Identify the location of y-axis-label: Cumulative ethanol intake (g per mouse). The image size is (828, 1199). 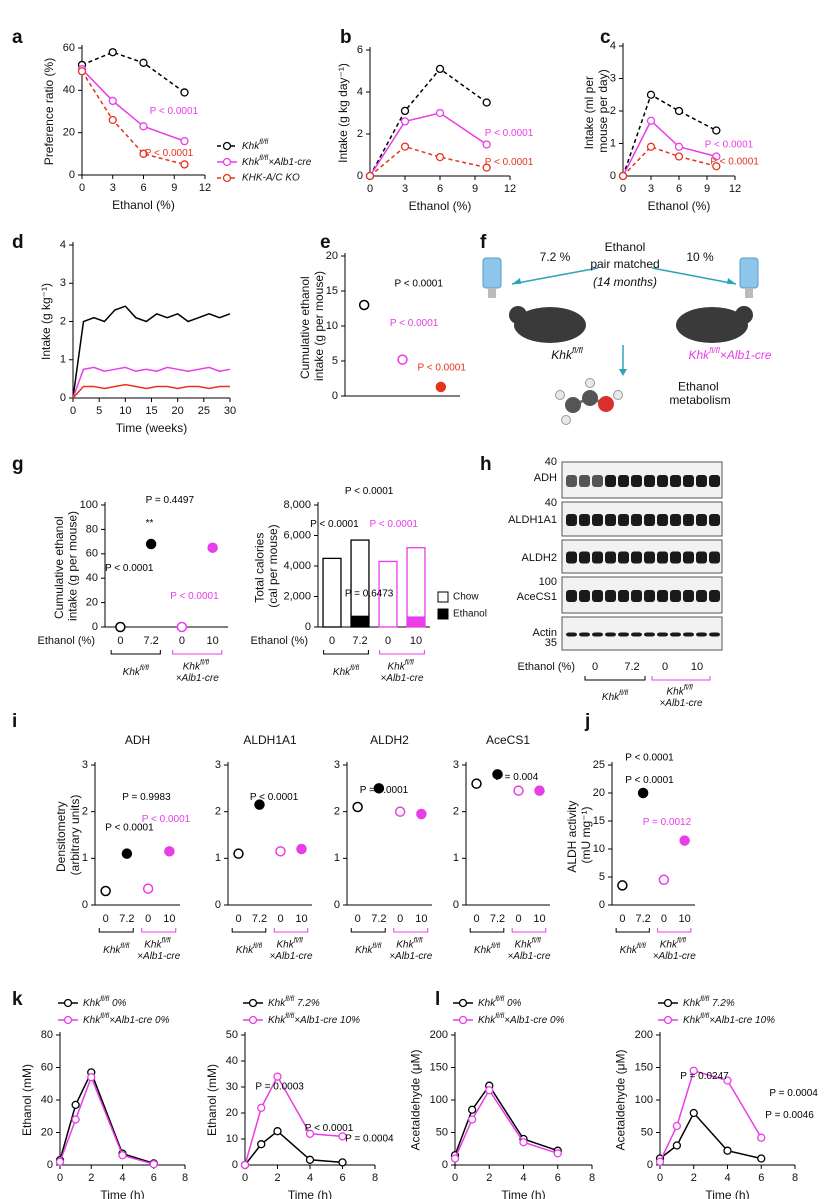
(66, 566).